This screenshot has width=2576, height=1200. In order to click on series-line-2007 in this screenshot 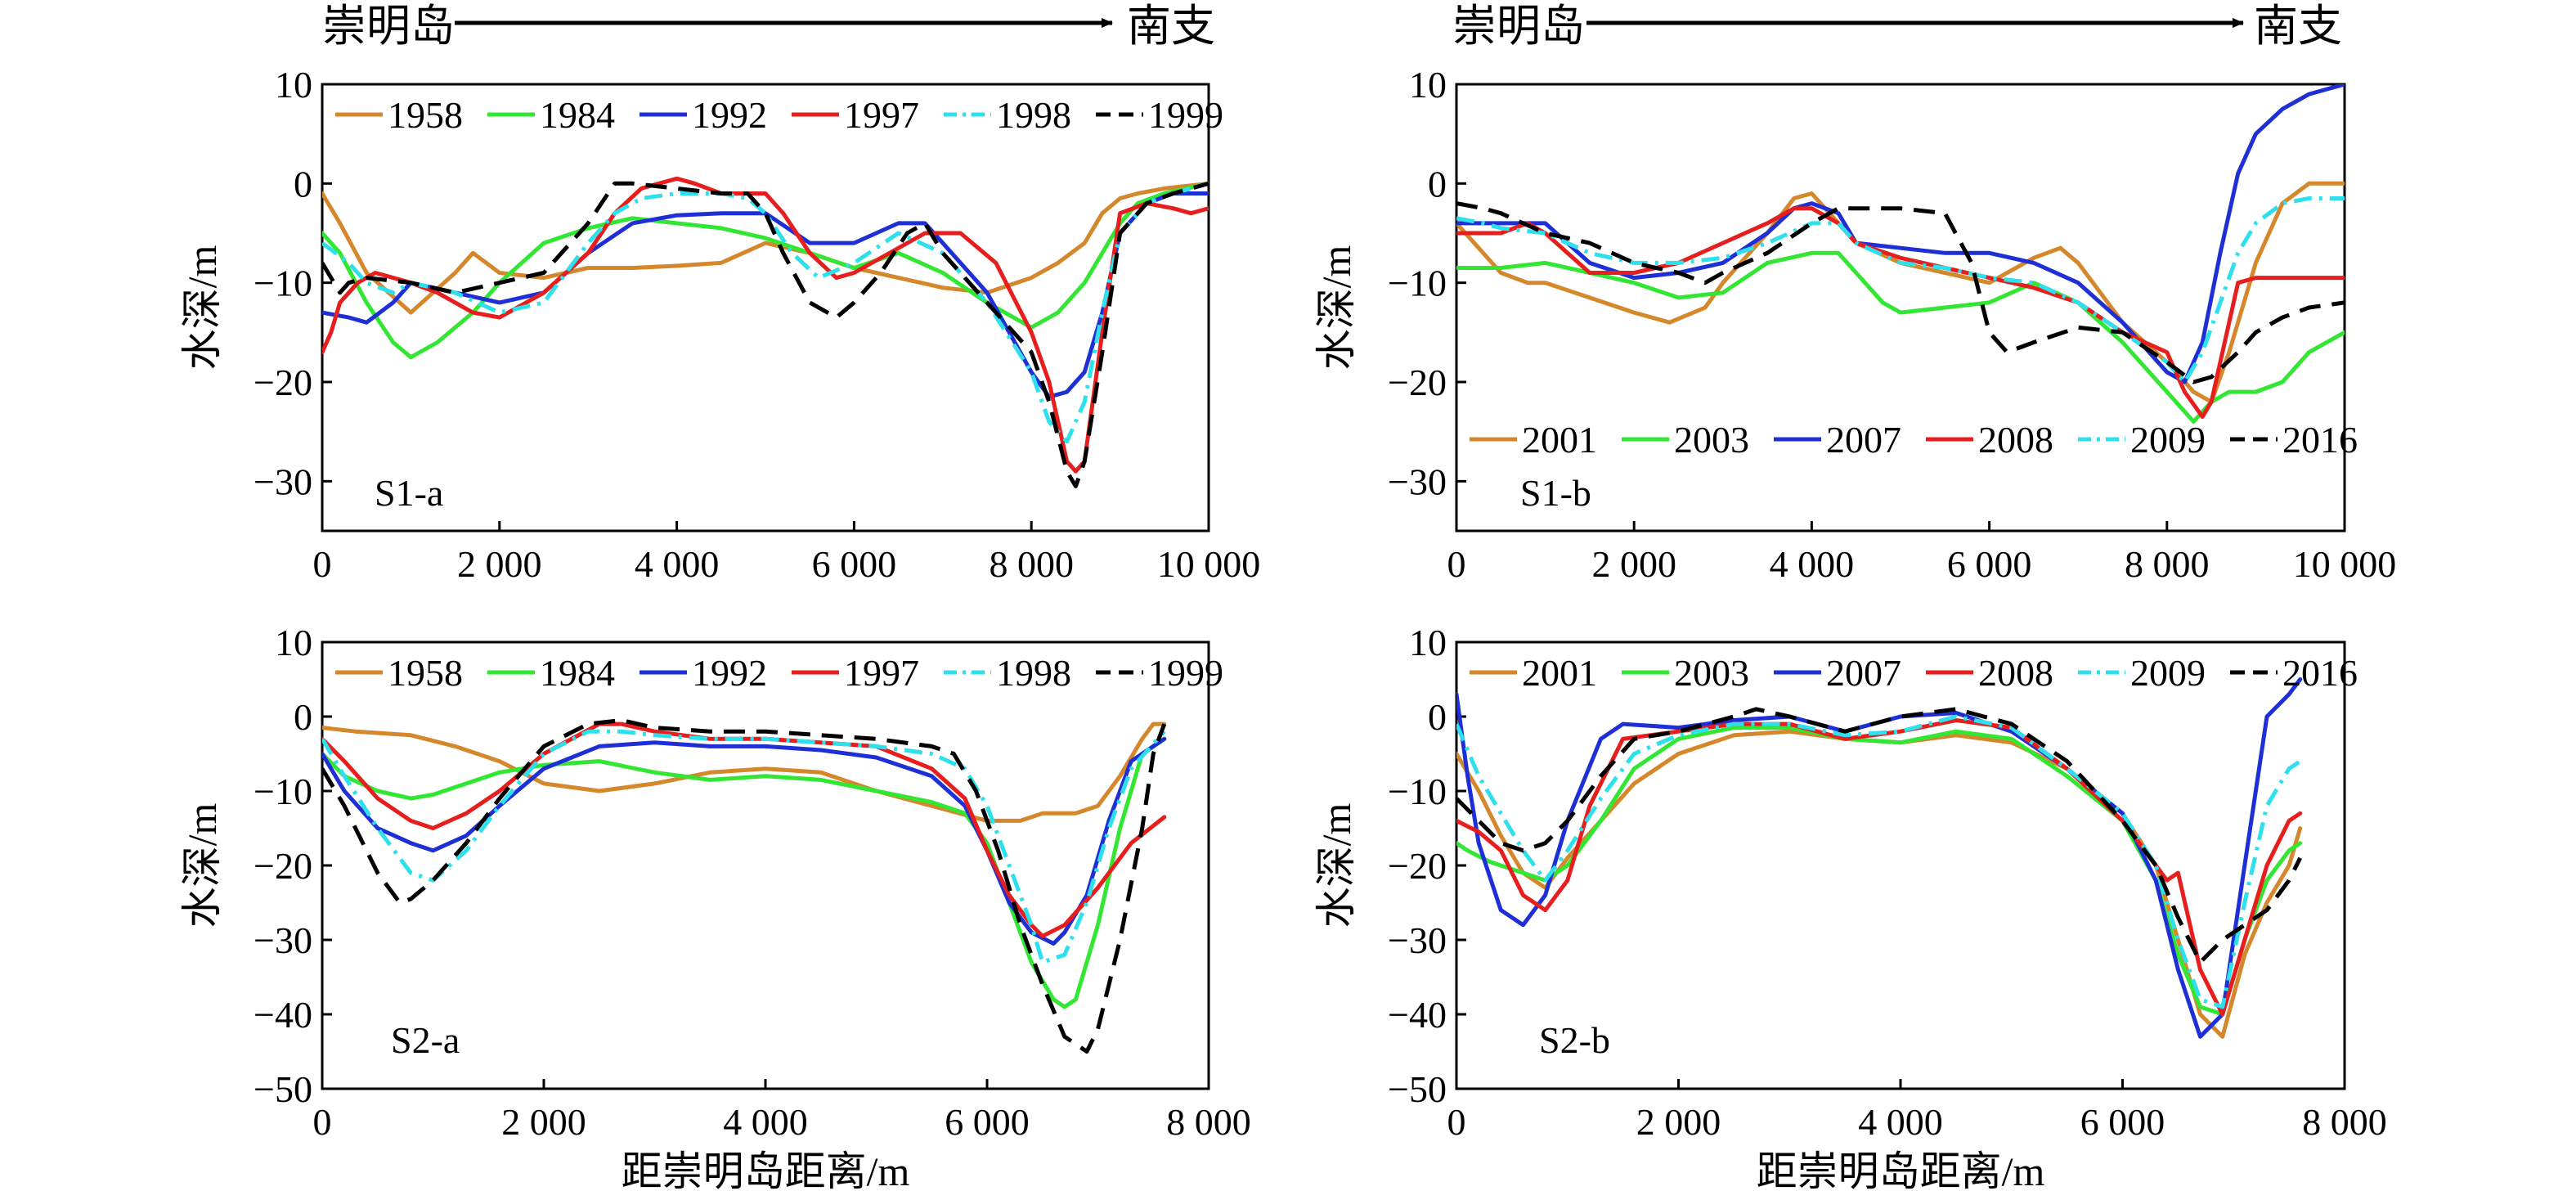, I will do `click(1900, 234)`.